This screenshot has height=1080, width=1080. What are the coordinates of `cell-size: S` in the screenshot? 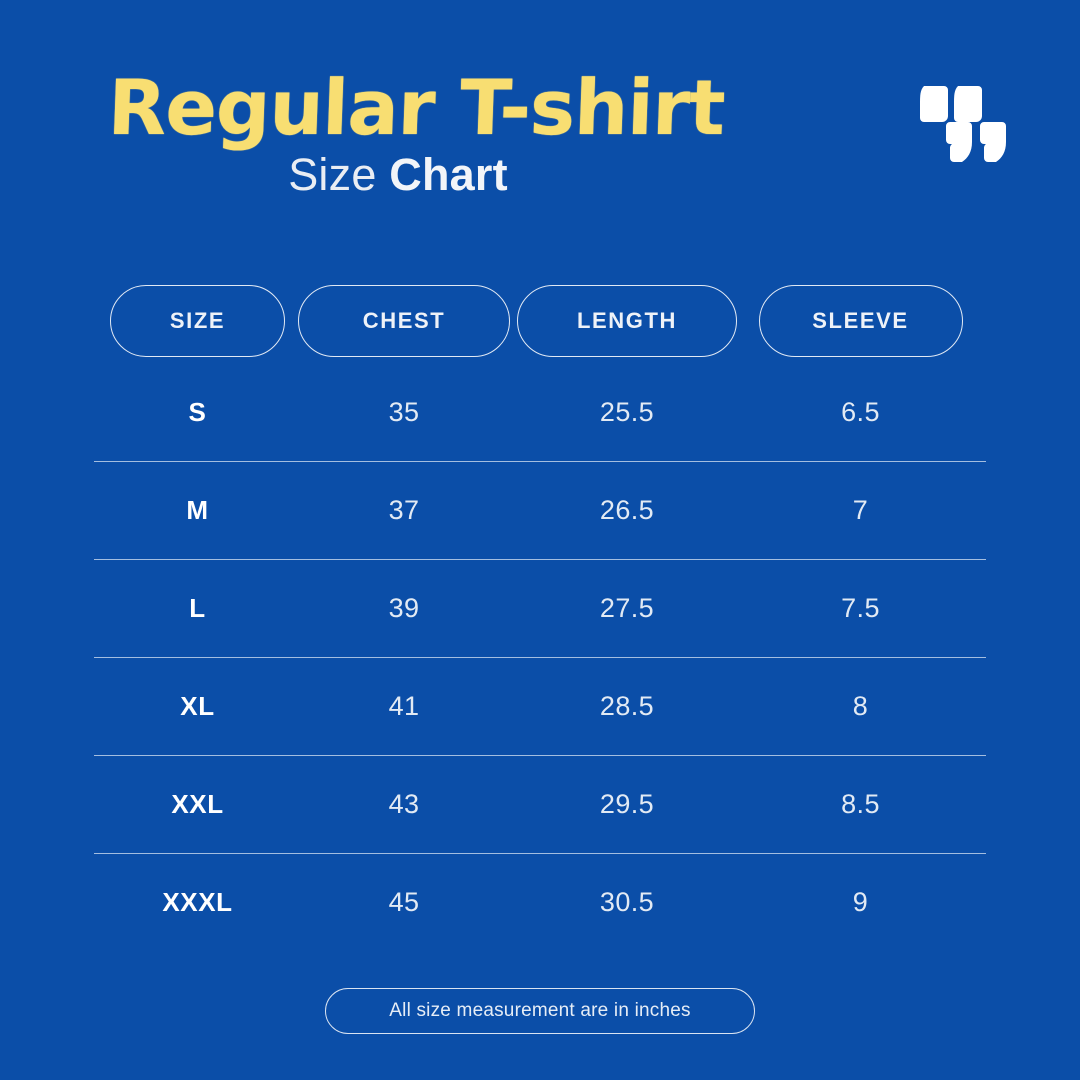 It's located at (197, 412).